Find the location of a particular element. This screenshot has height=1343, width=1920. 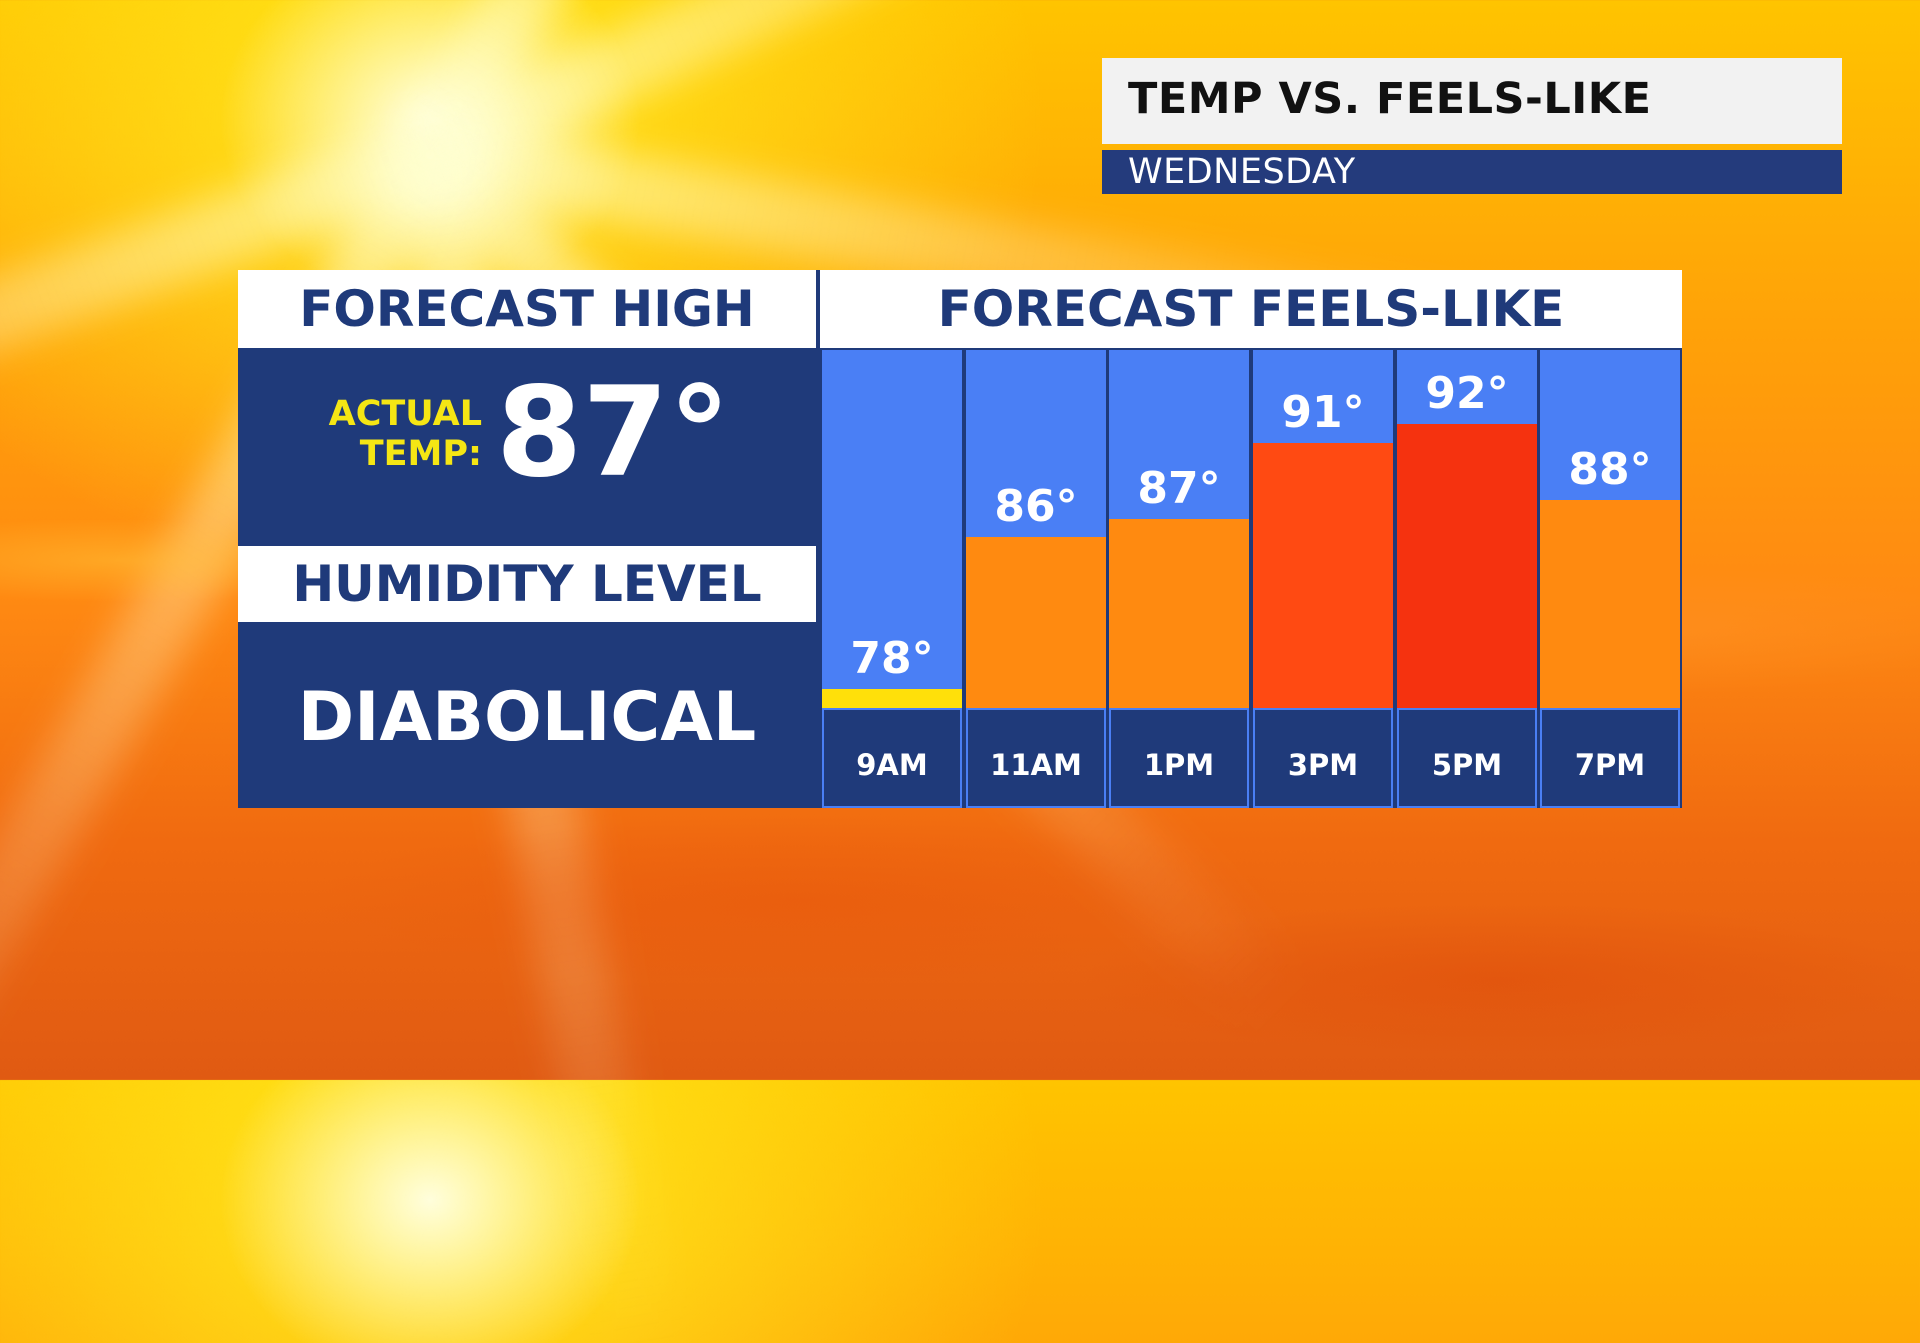

humidity-panel is located at coordinates (527, 715).